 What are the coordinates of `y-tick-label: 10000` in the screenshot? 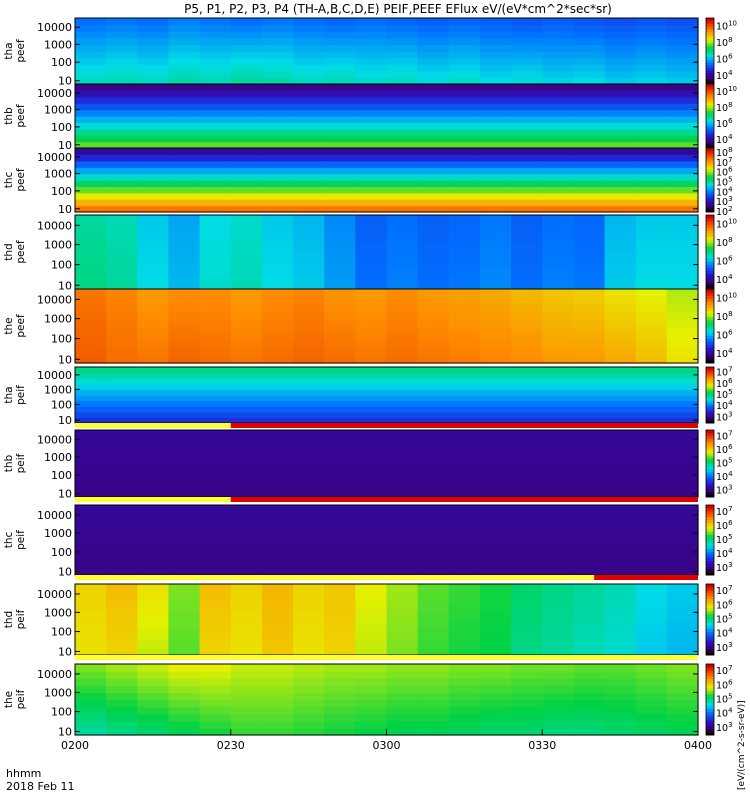 It's located at (54, 375).